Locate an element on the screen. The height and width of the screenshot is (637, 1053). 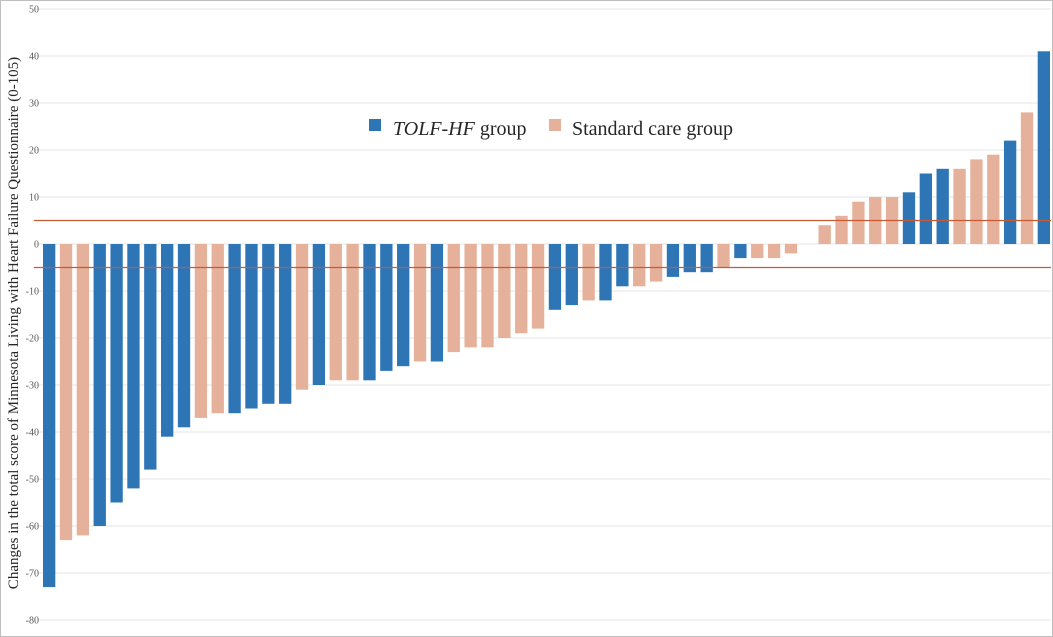
y-tick-label: 20 is located at coordinates (34, 151).